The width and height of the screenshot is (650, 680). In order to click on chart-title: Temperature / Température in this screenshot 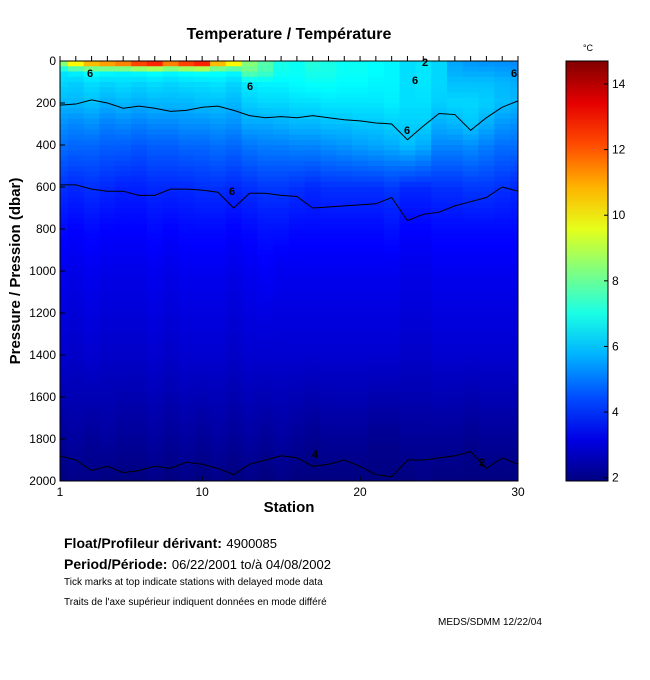, I will do `click(289, 34)`.